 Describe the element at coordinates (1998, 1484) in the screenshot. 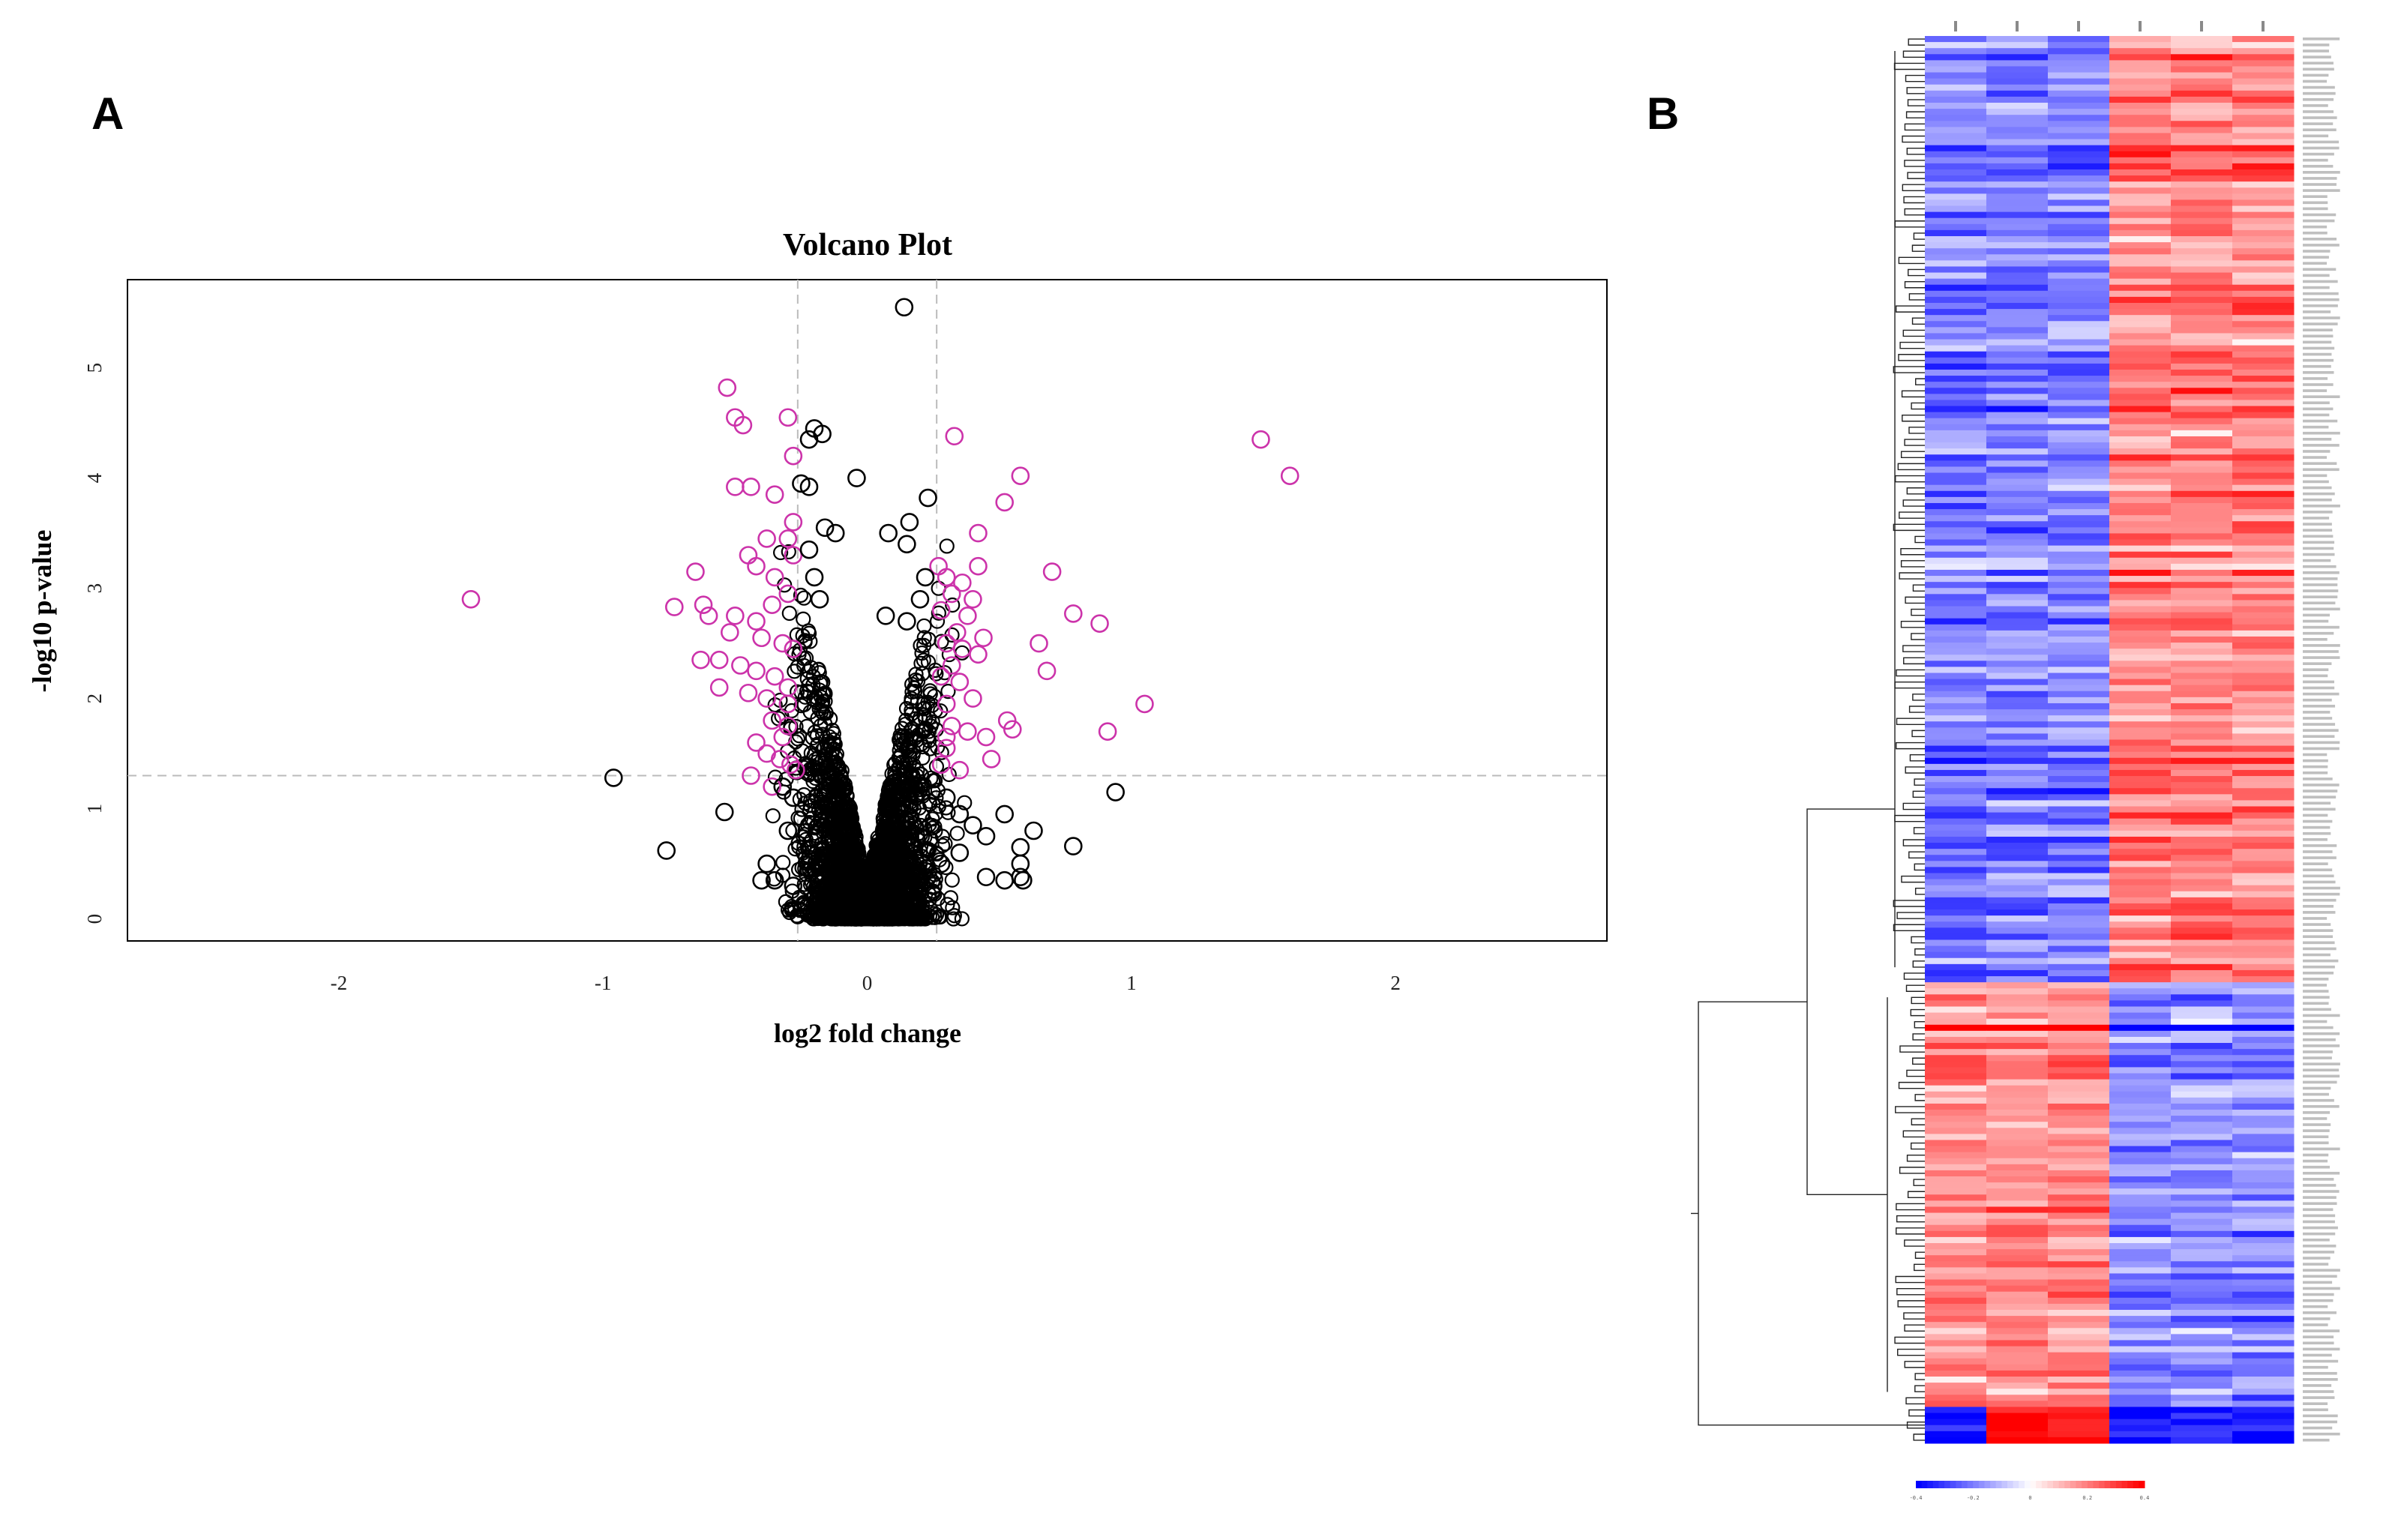

I see `color-key-swatch` at that location.